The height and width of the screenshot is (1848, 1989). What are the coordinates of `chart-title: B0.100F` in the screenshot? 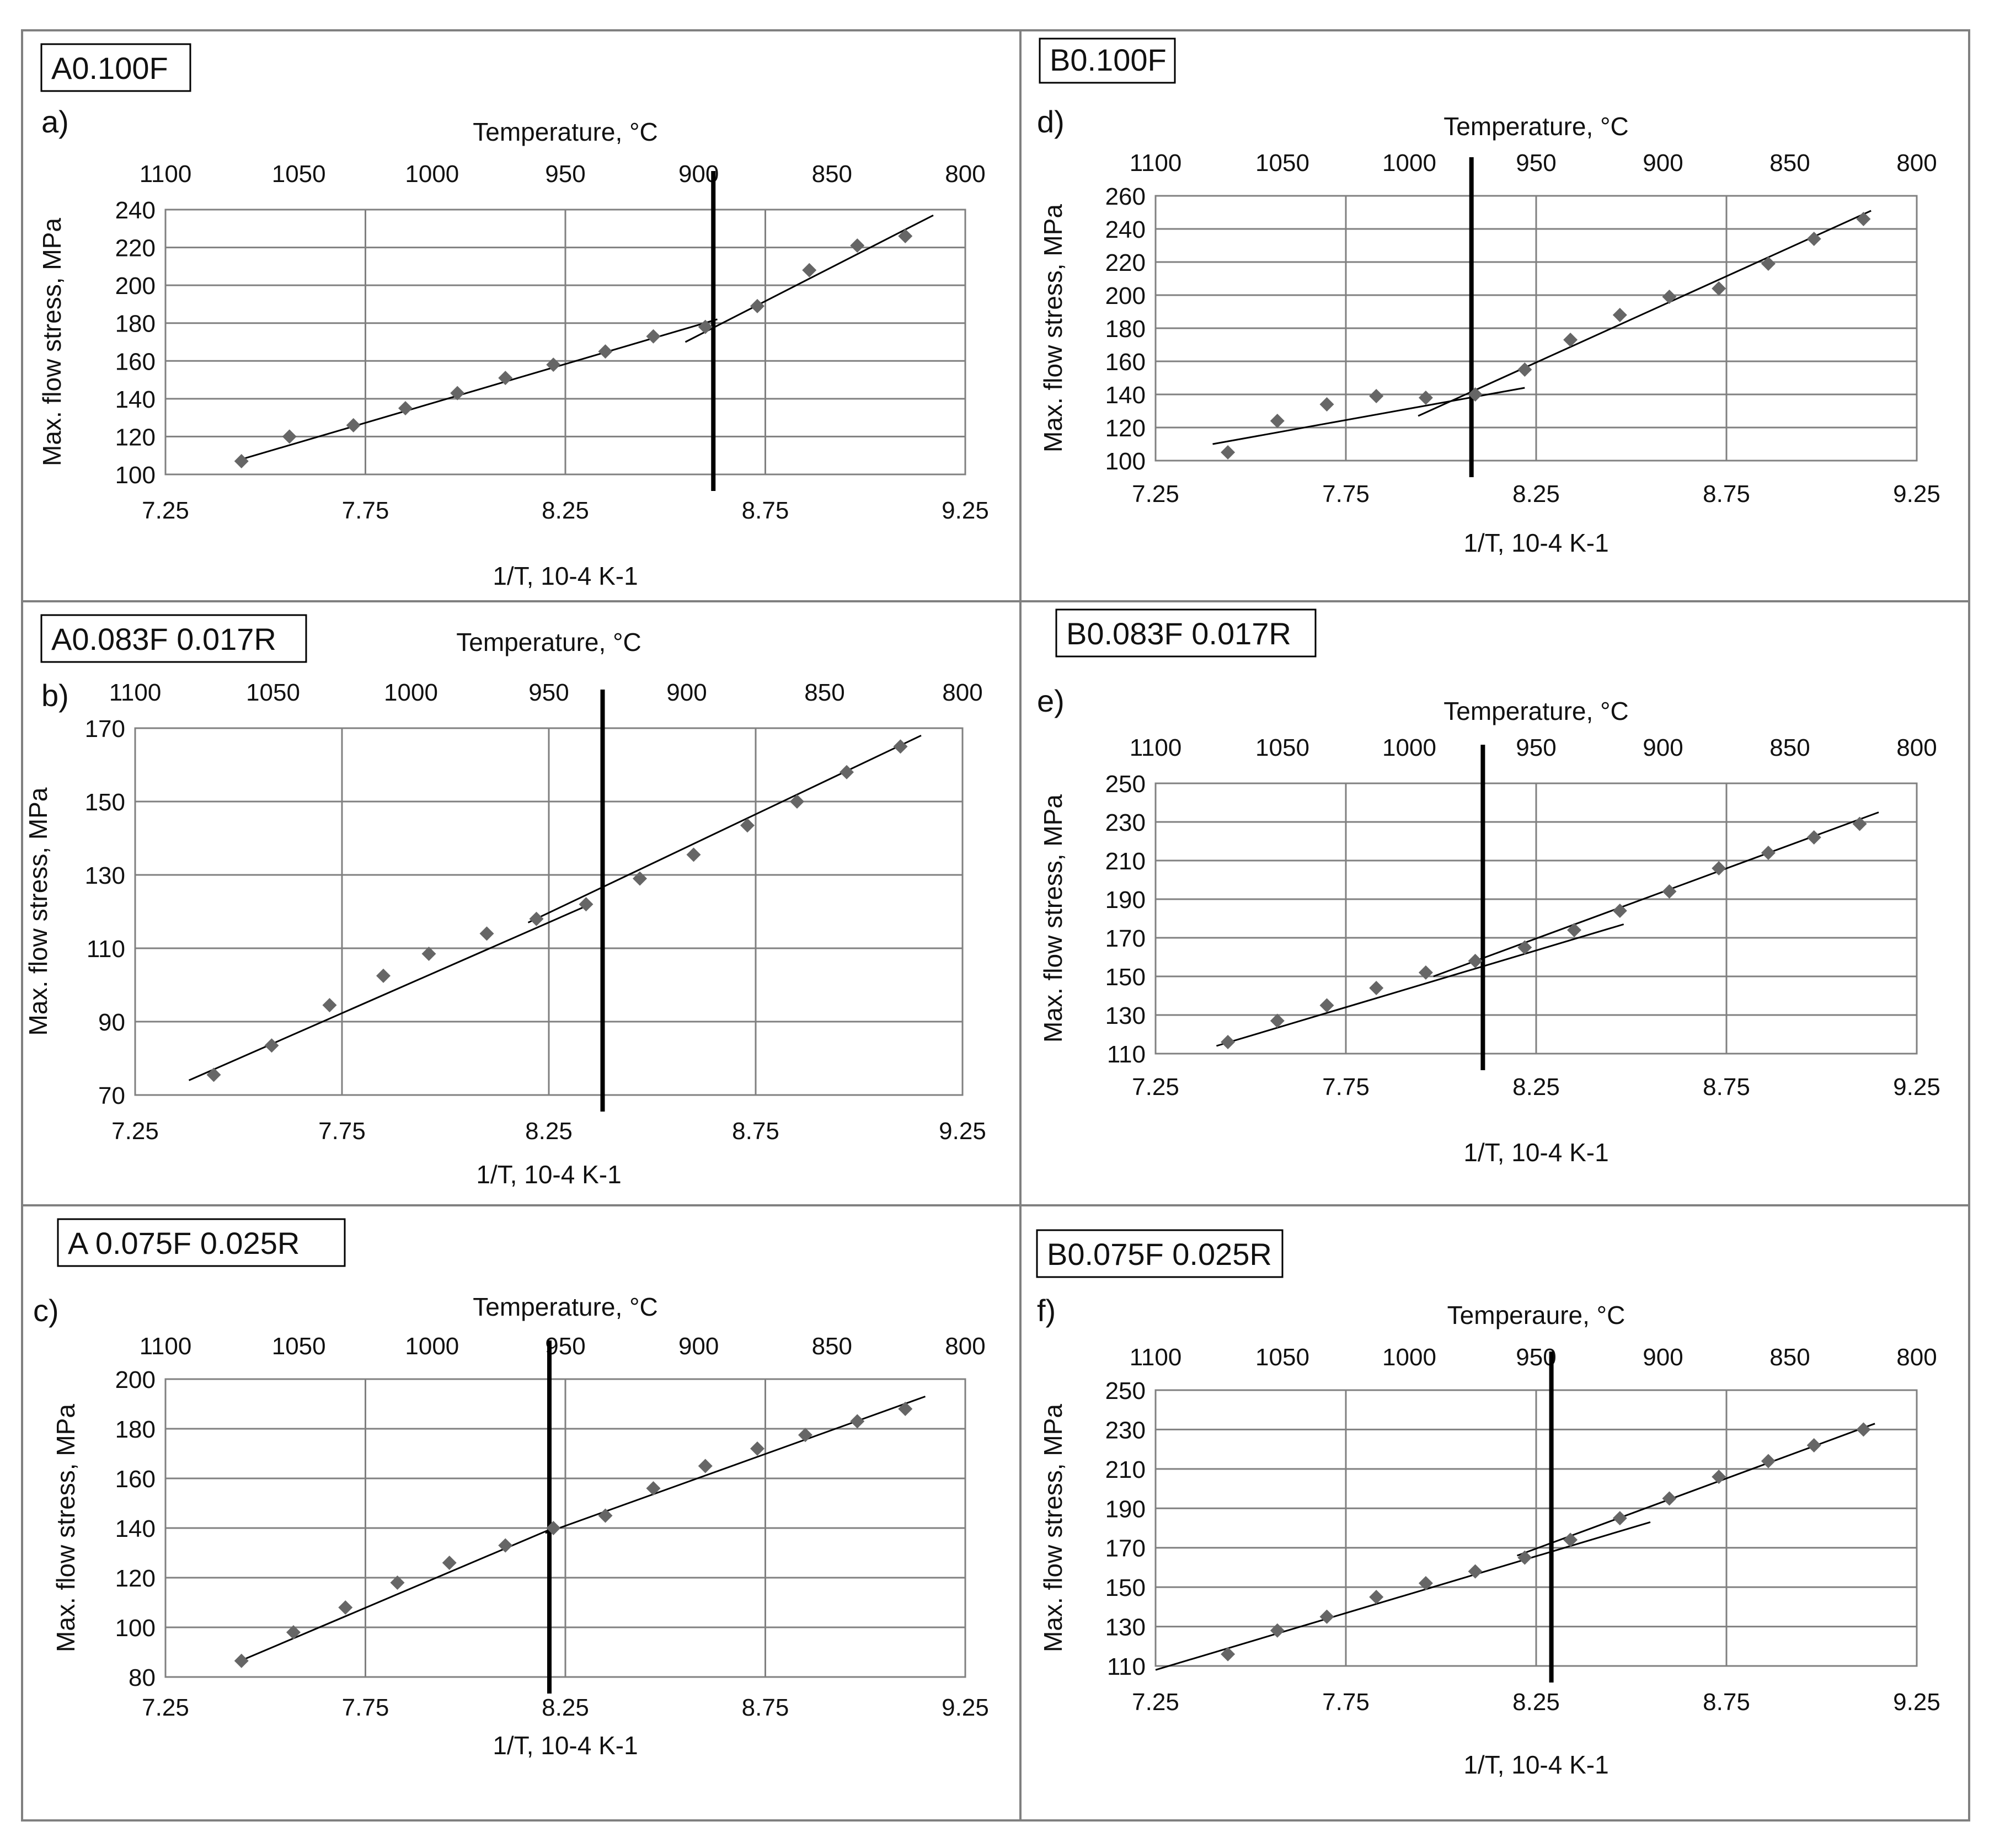 It's located at (1108, 59).